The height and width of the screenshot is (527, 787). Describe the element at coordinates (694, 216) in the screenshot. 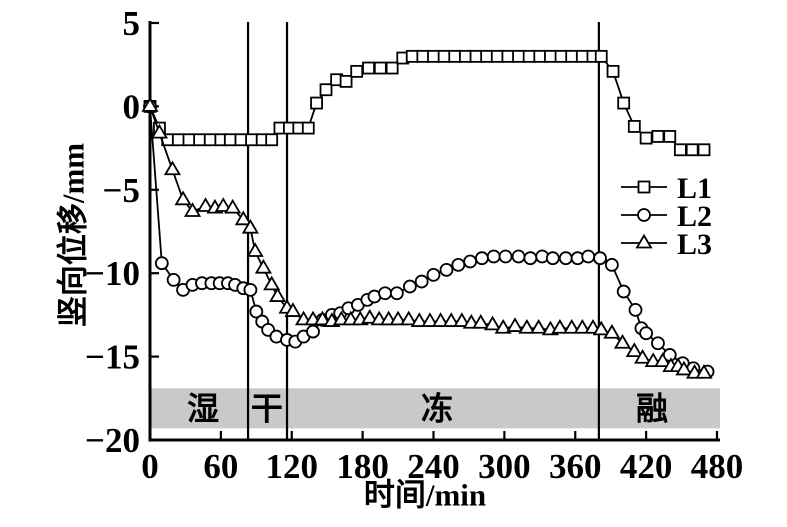

I see `legend-label-L2: L2` at that location.